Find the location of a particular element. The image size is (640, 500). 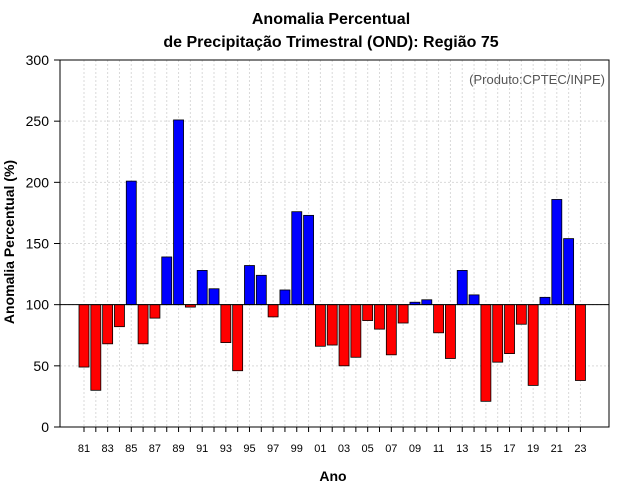

bar-1996 is located at coordinates (261, 290).